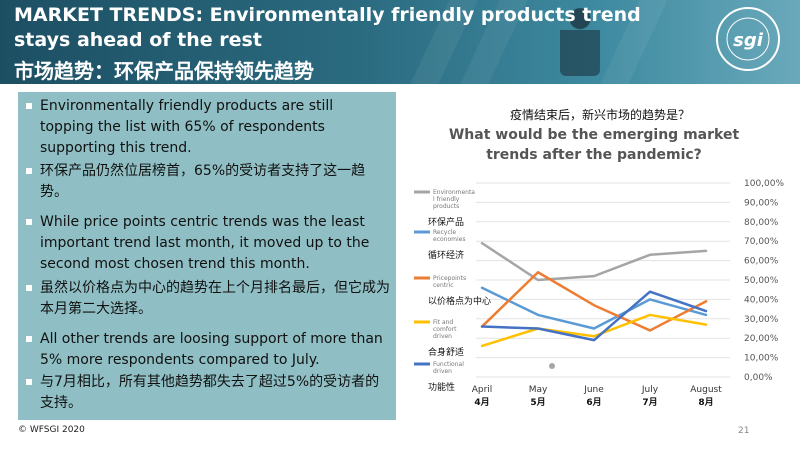  I want to click on legend-label-cn: 功能性, so click(441, 387).